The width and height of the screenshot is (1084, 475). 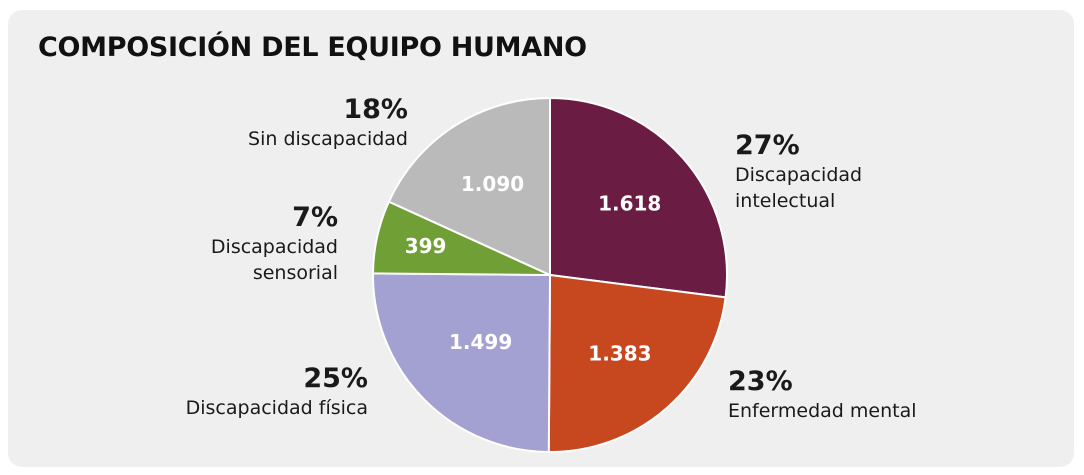 What do you see at coordinates (328, 139) in the screenshot?
I see `category-label: Sin discapacidad` at bounding box center [328, 139].